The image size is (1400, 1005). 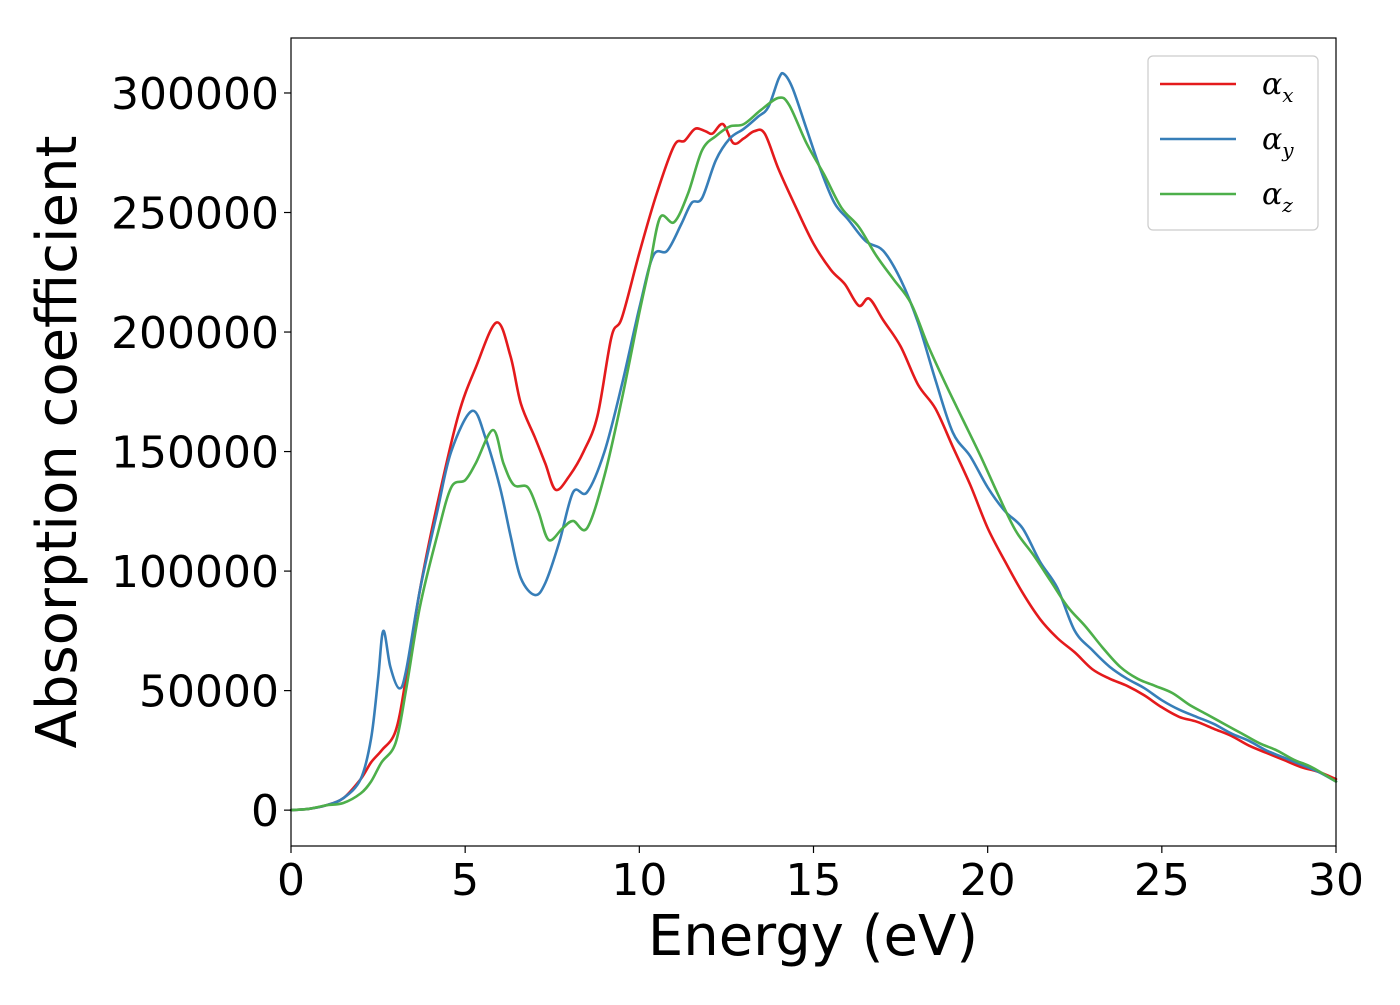 I want to click on x-tick-label: 20, so click(x=988, y=880).